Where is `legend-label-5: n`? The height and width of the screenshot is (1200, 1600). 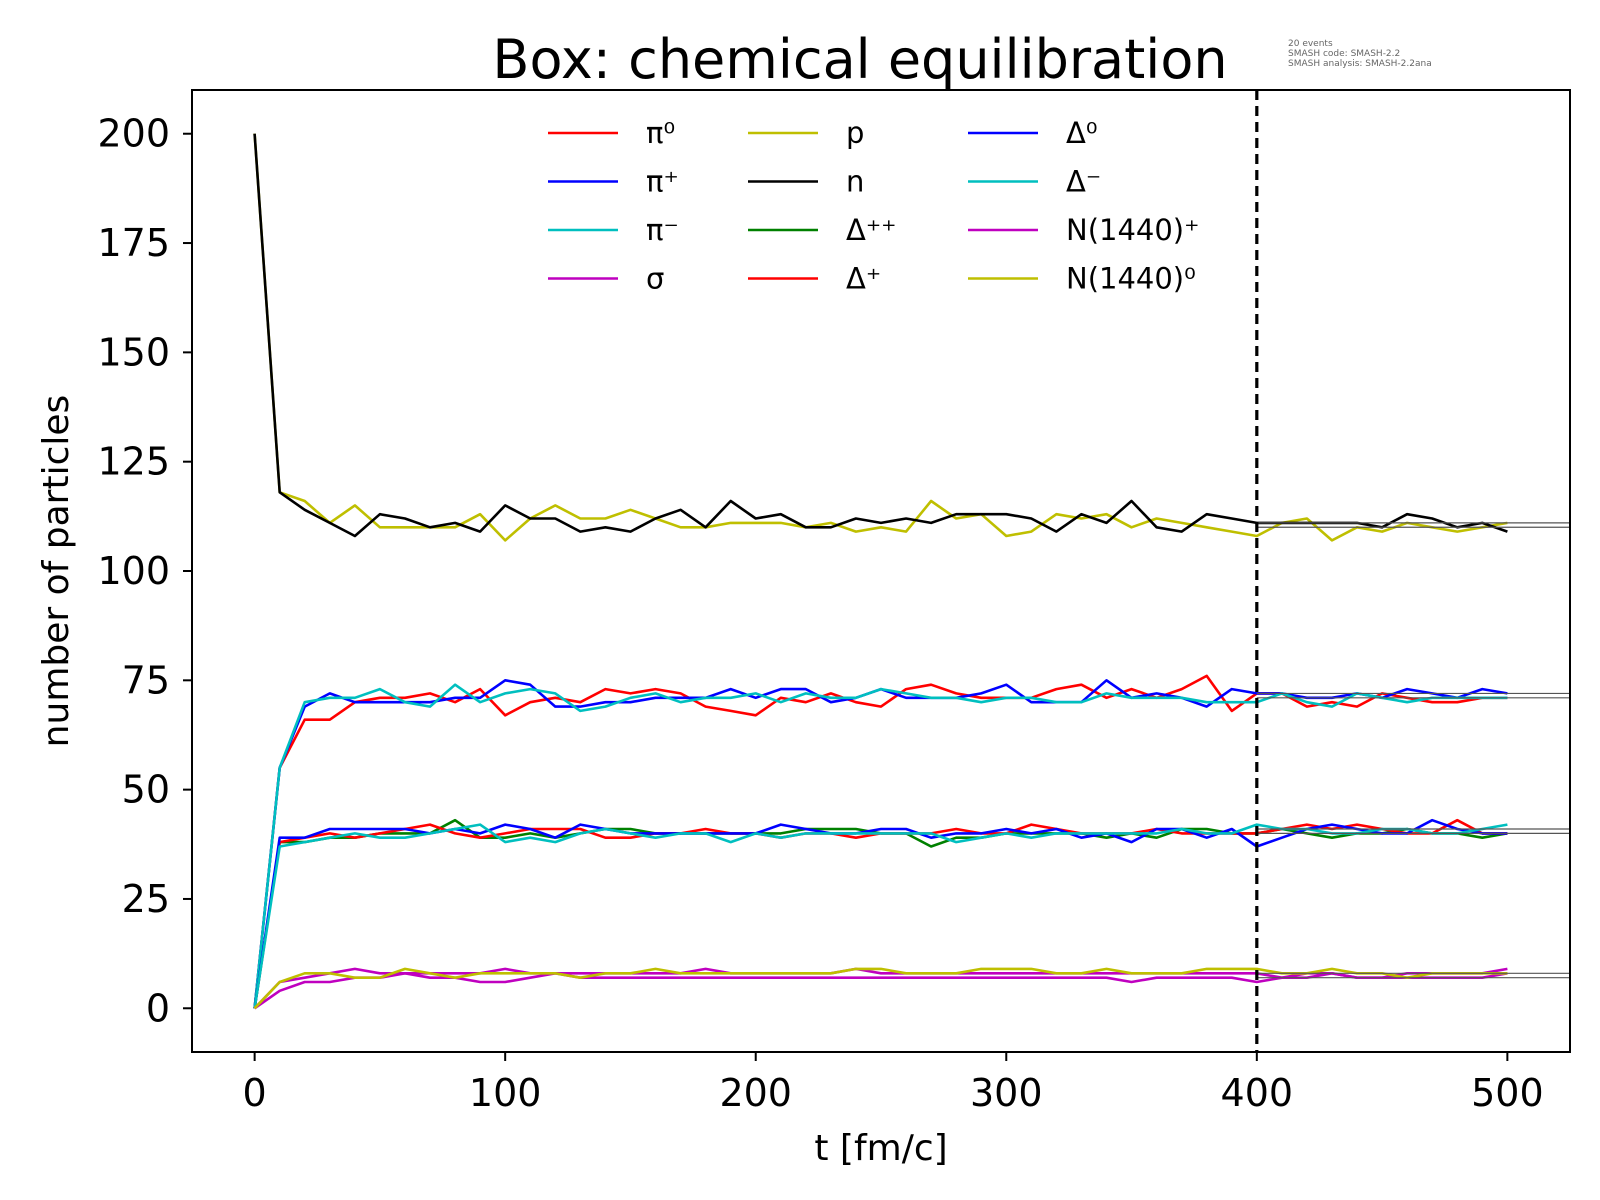 legend-label-5: n is located at coordinates (855, 182).